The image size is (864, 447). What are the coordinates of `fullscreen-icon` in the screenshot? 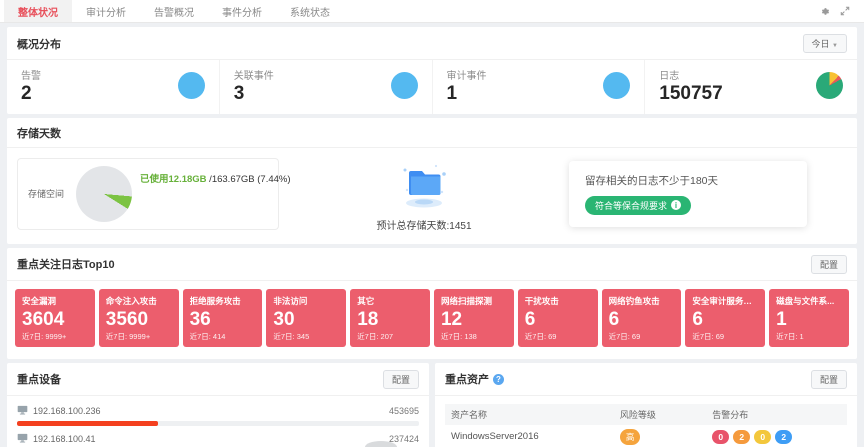 It's located at (845, 11).